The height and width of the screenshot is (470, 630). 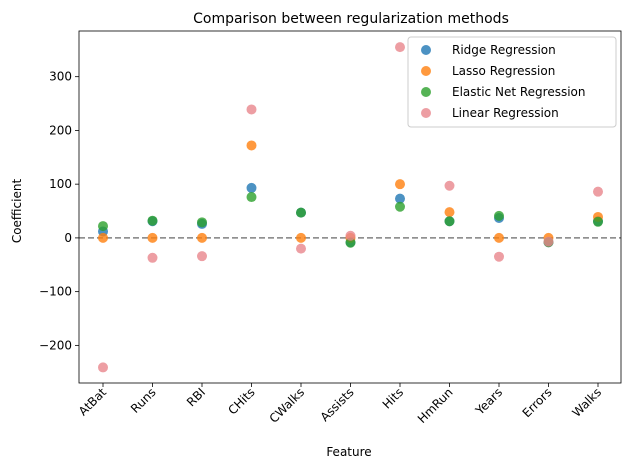 I want to click on x-tick-label: CHits, so click(x=241, y=401).